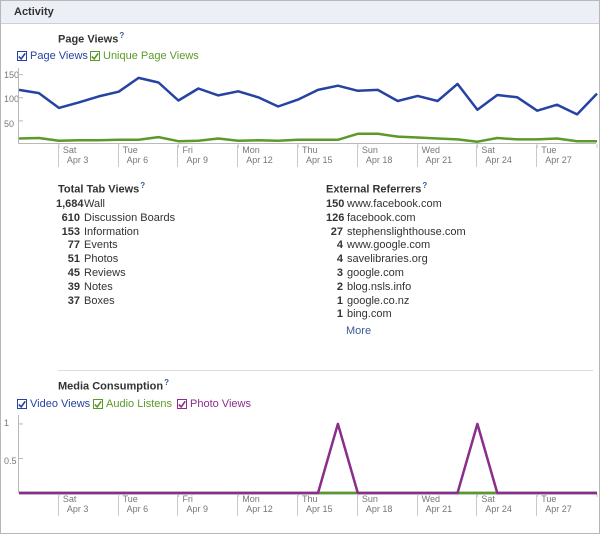 This screenshot has height=534, width=600. Describe the element at coordinates (99, 300) in the screenshot. I see `item-label: Boxes` at that location.